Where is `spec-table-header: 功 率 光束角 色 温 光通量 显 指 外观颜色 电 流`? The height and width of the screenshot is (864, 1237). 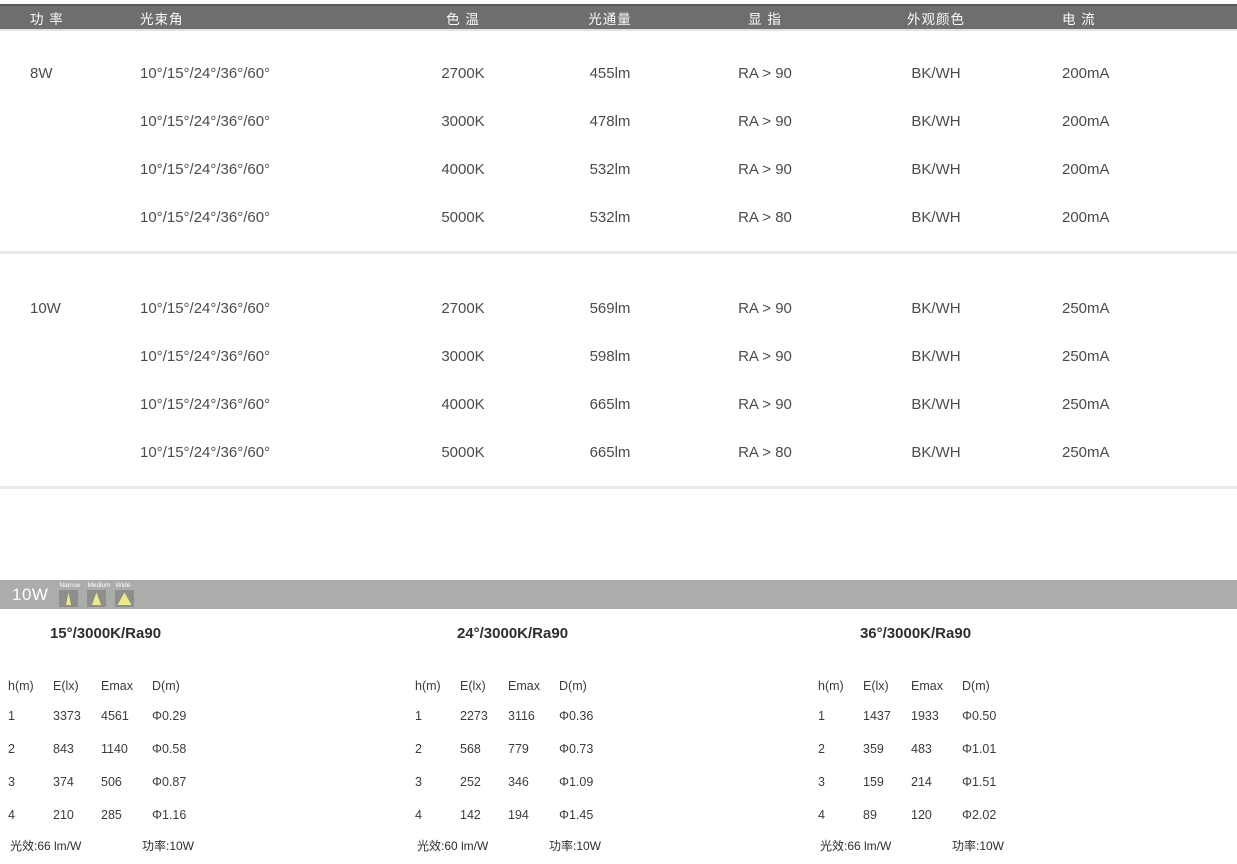
spec-table-header: 功 率 光束角 色 温 光通量 显 指 外观颜色 电 流 is located at coordinates (618, 17).